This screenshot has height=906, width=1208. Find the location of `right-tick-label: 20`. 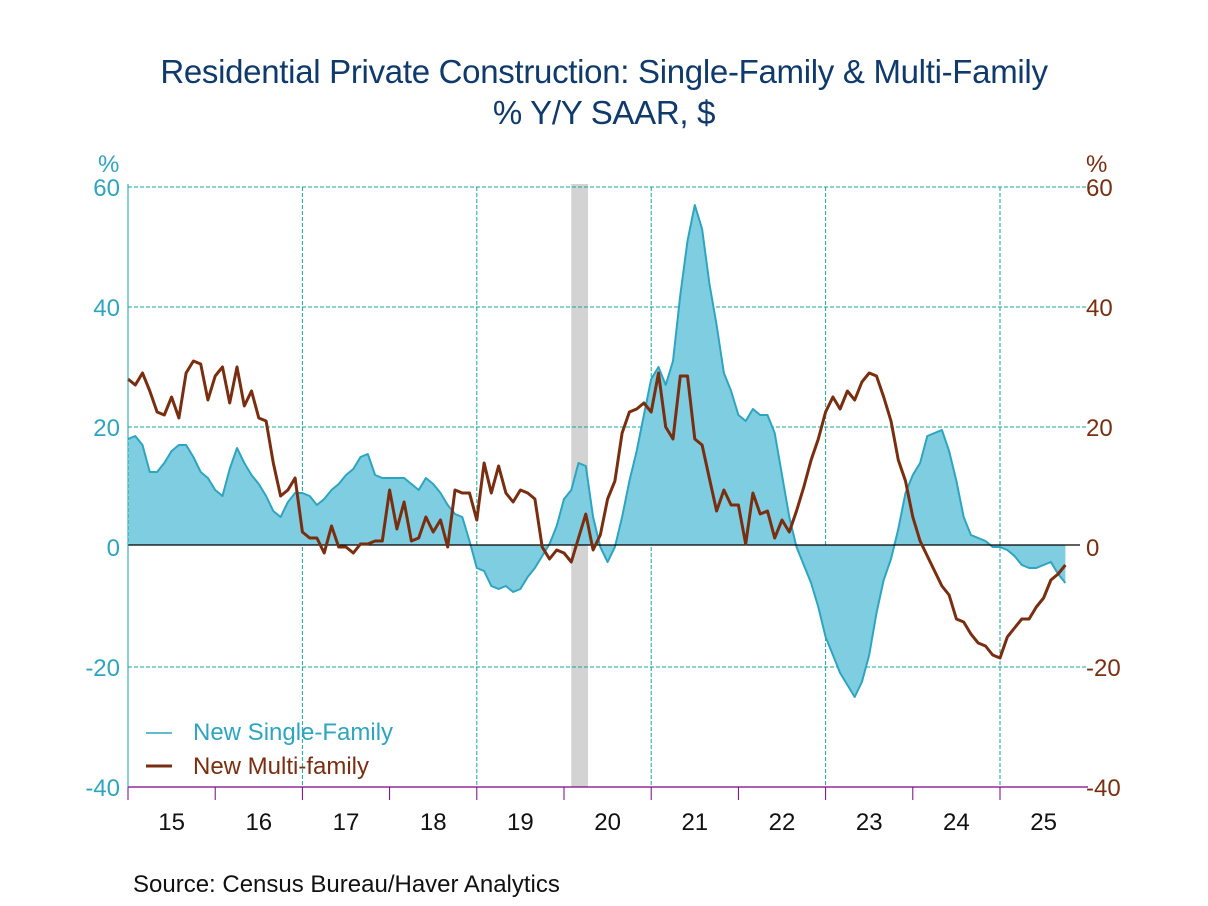

right-tick-label: 20 is located at coordinates (1099, 428).